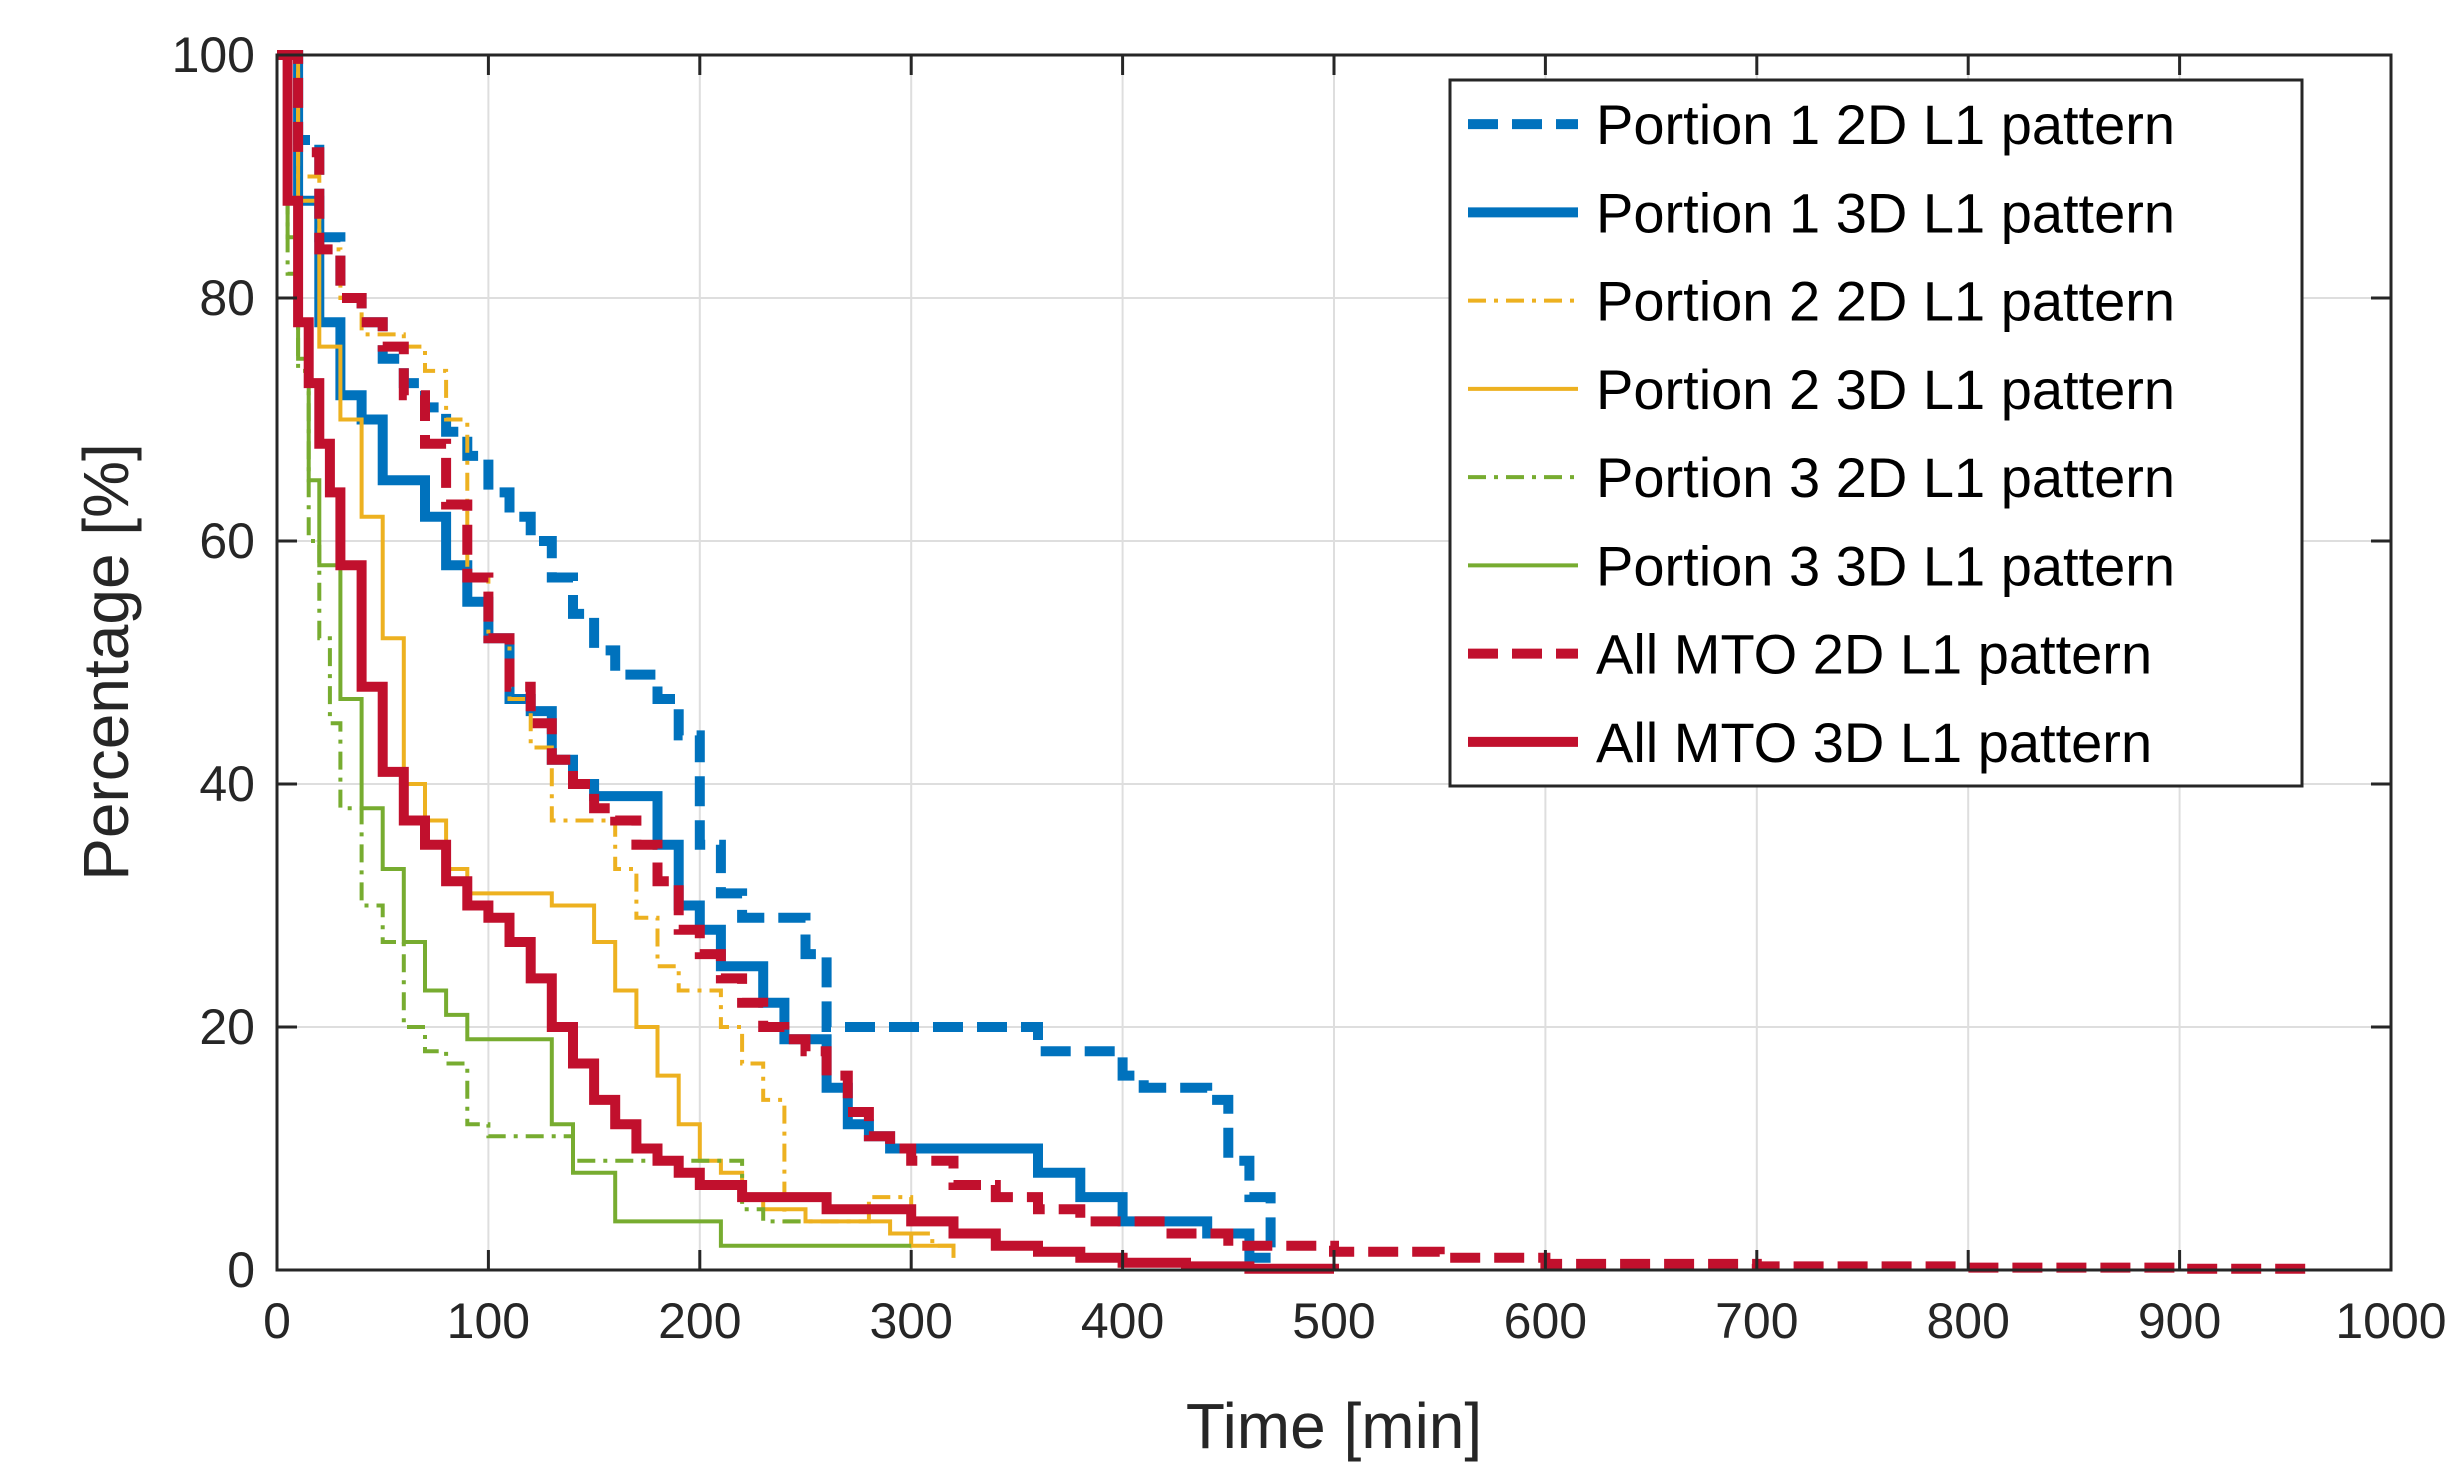 The height and width of the screenshot is (1484, 2457). What do you see at coordinates (1334, 1426) in the screenshot?
I see `x-axis-label: Time [min]` at bounding box center [1334, 1426].